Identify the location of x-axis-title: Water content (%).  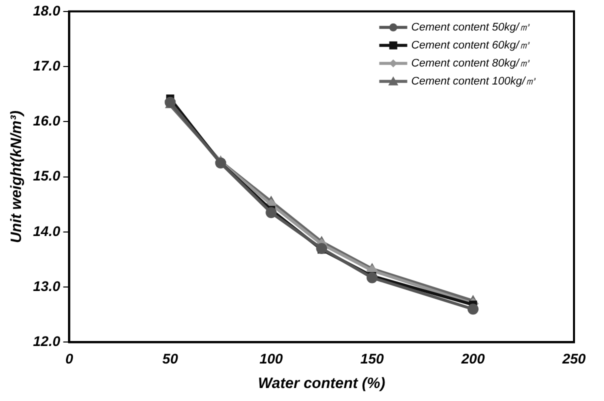
(322, 383).